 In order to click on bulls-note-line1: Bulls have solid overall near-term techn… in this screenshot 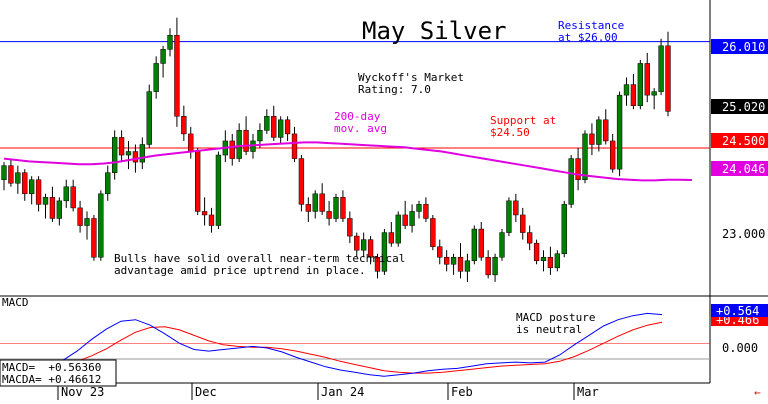, I will do `click(259, 258)`.